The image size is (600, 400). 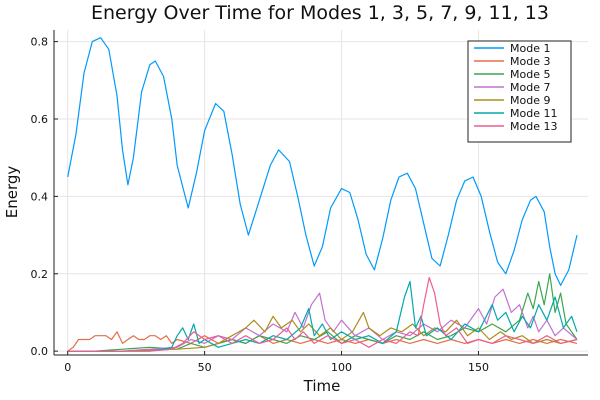 I want to click on legend-label: Mode 5, so click(x=530, y=74).